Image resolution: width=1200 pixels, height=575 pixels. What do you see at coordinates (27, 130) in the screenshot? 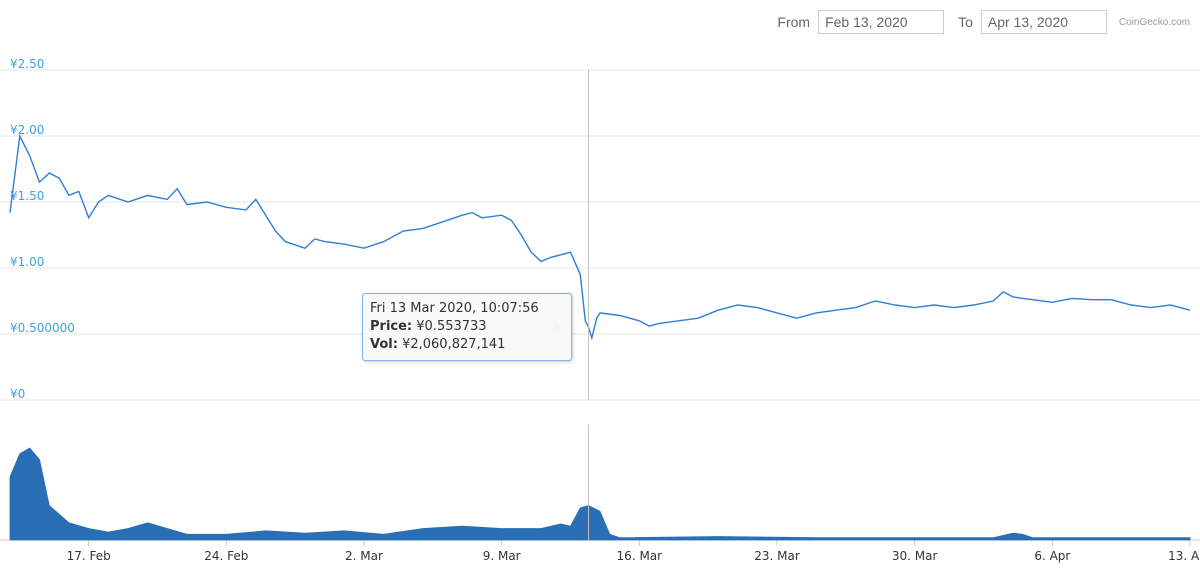
I see `y-tick-label: ¥2.00` at bounding box center [27, 130].